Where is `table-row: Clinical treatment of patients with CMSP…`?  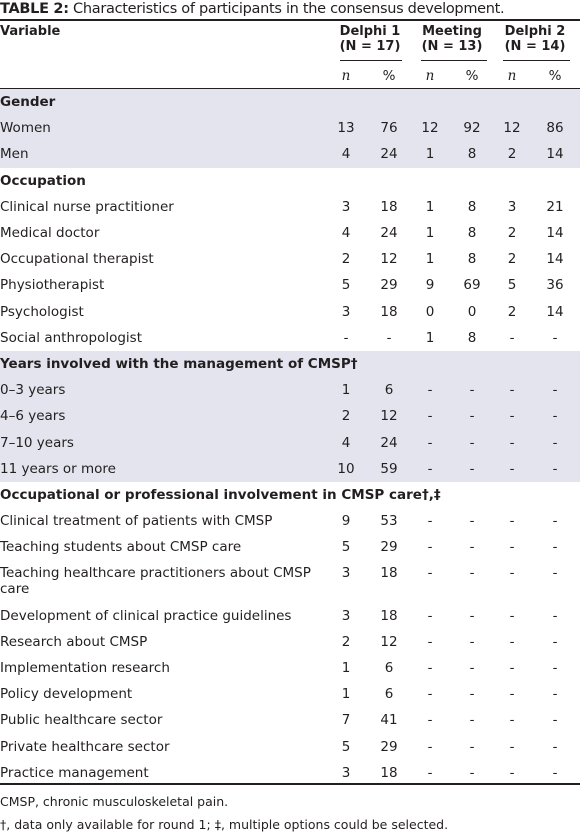 table-row: Clinical treatment of patients with CMSP… is located at coordinates (290, 521).